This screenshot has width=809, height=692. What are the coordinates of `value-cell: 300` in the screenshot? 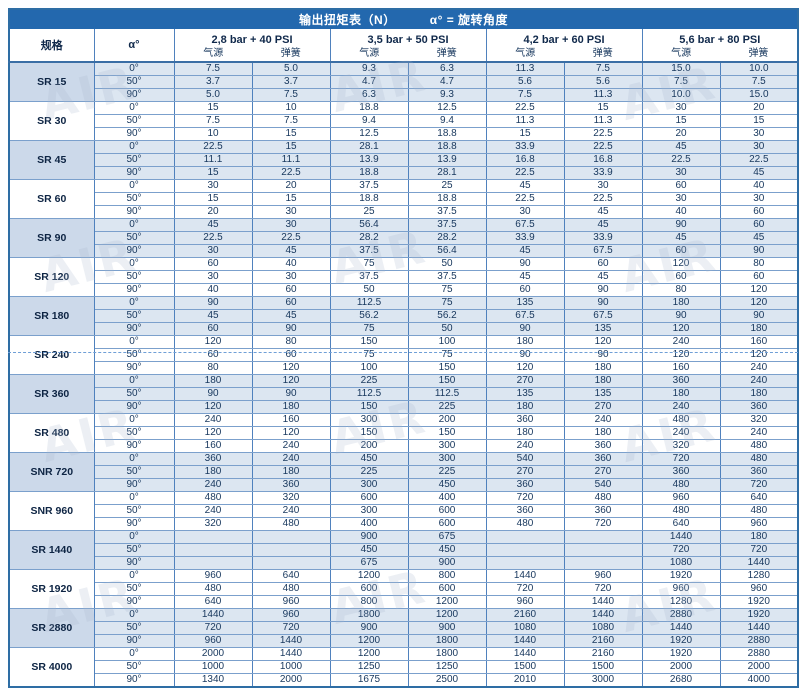 It's located at (369, 511).